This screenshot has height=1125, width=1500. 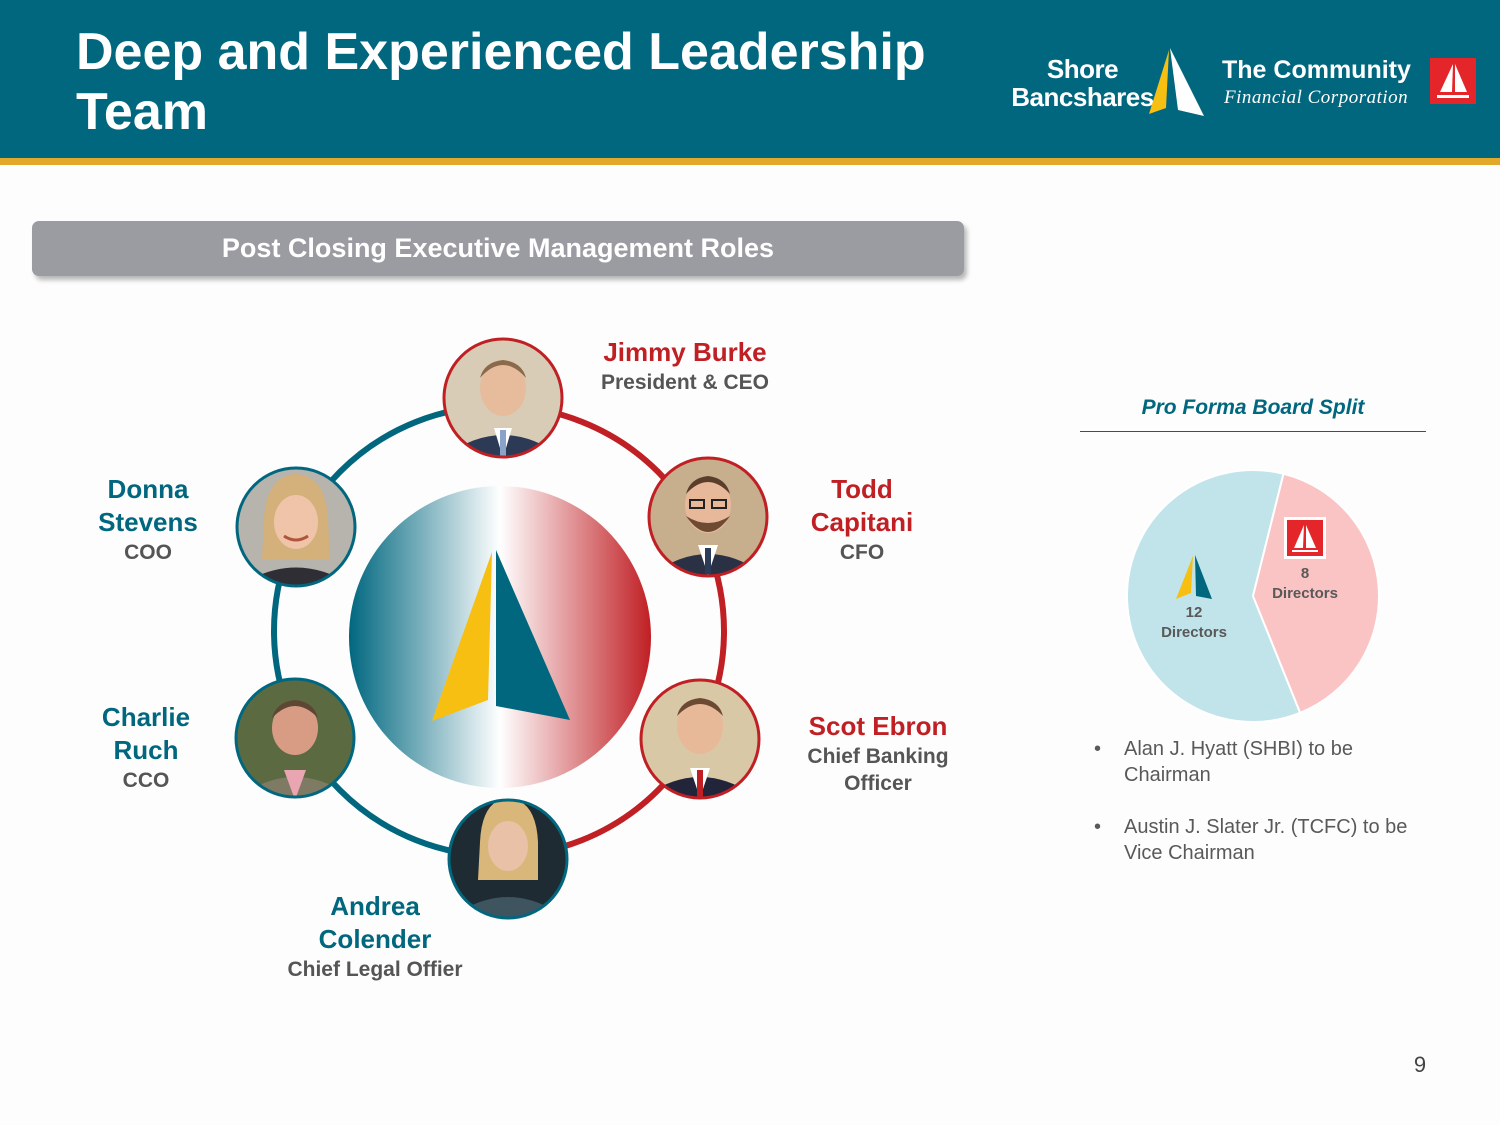 What do you see at coordinates (148, 552) in the screenshot?
I see `exec-role: COO` at bounding box center [148, 552].